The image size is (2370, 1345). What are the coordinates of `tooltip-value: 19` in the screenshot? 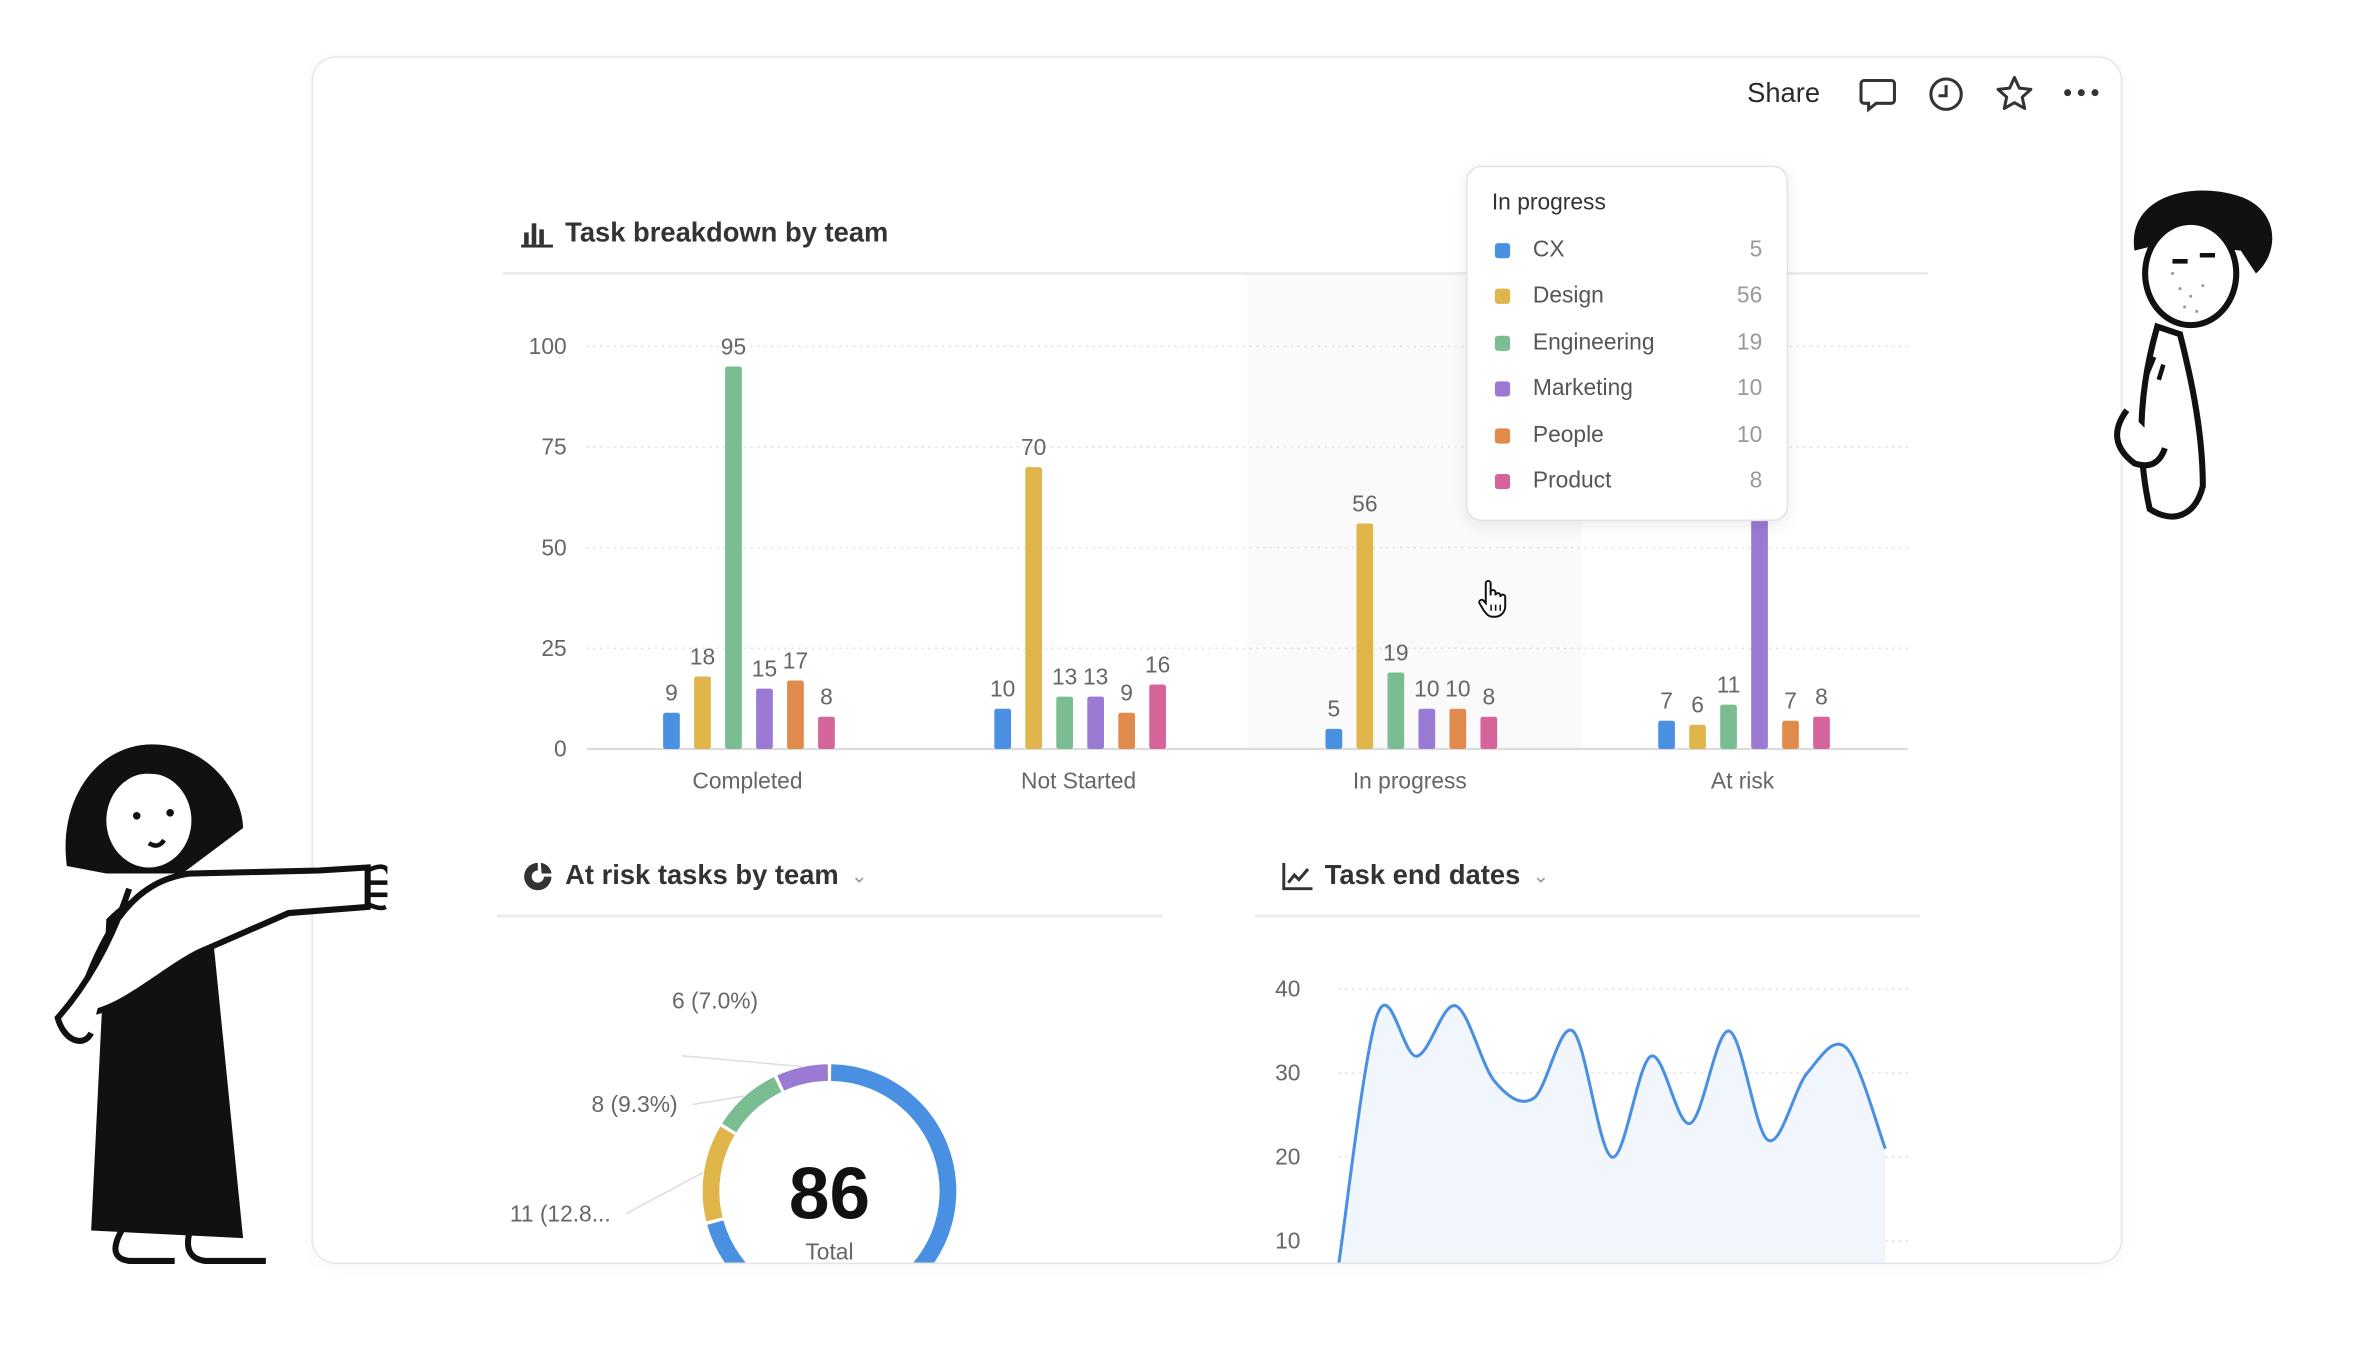 It's located at (1749, 342).